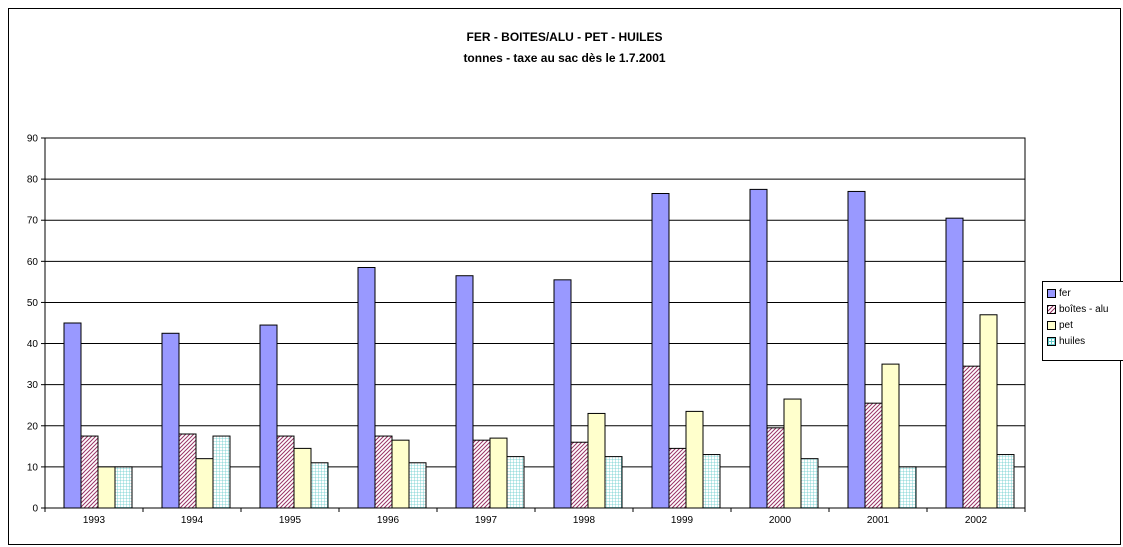  I want to click on x-tick-label: 1993, so click(94, 520).